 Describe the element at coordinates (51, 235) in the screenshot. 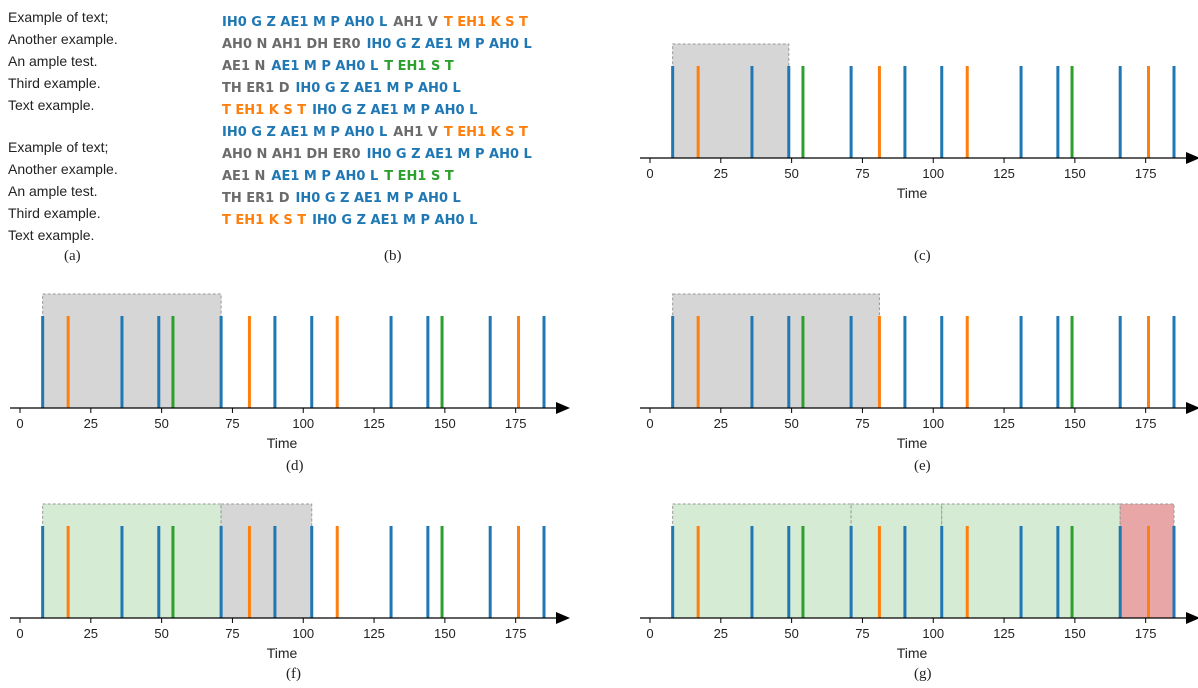

I see `panel-a-line: Text example.` at that location.